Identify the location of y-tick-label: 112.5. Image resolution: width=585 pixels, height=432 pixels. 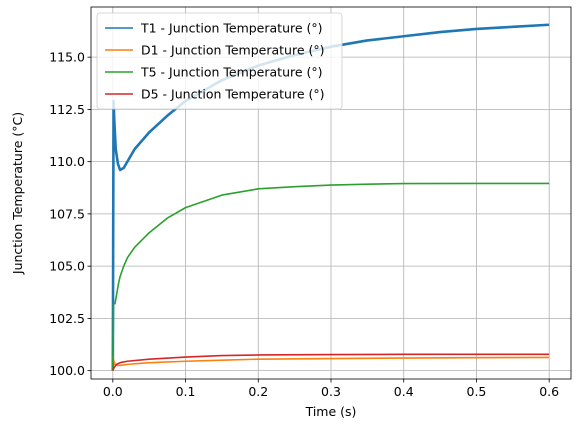
(67, 109).